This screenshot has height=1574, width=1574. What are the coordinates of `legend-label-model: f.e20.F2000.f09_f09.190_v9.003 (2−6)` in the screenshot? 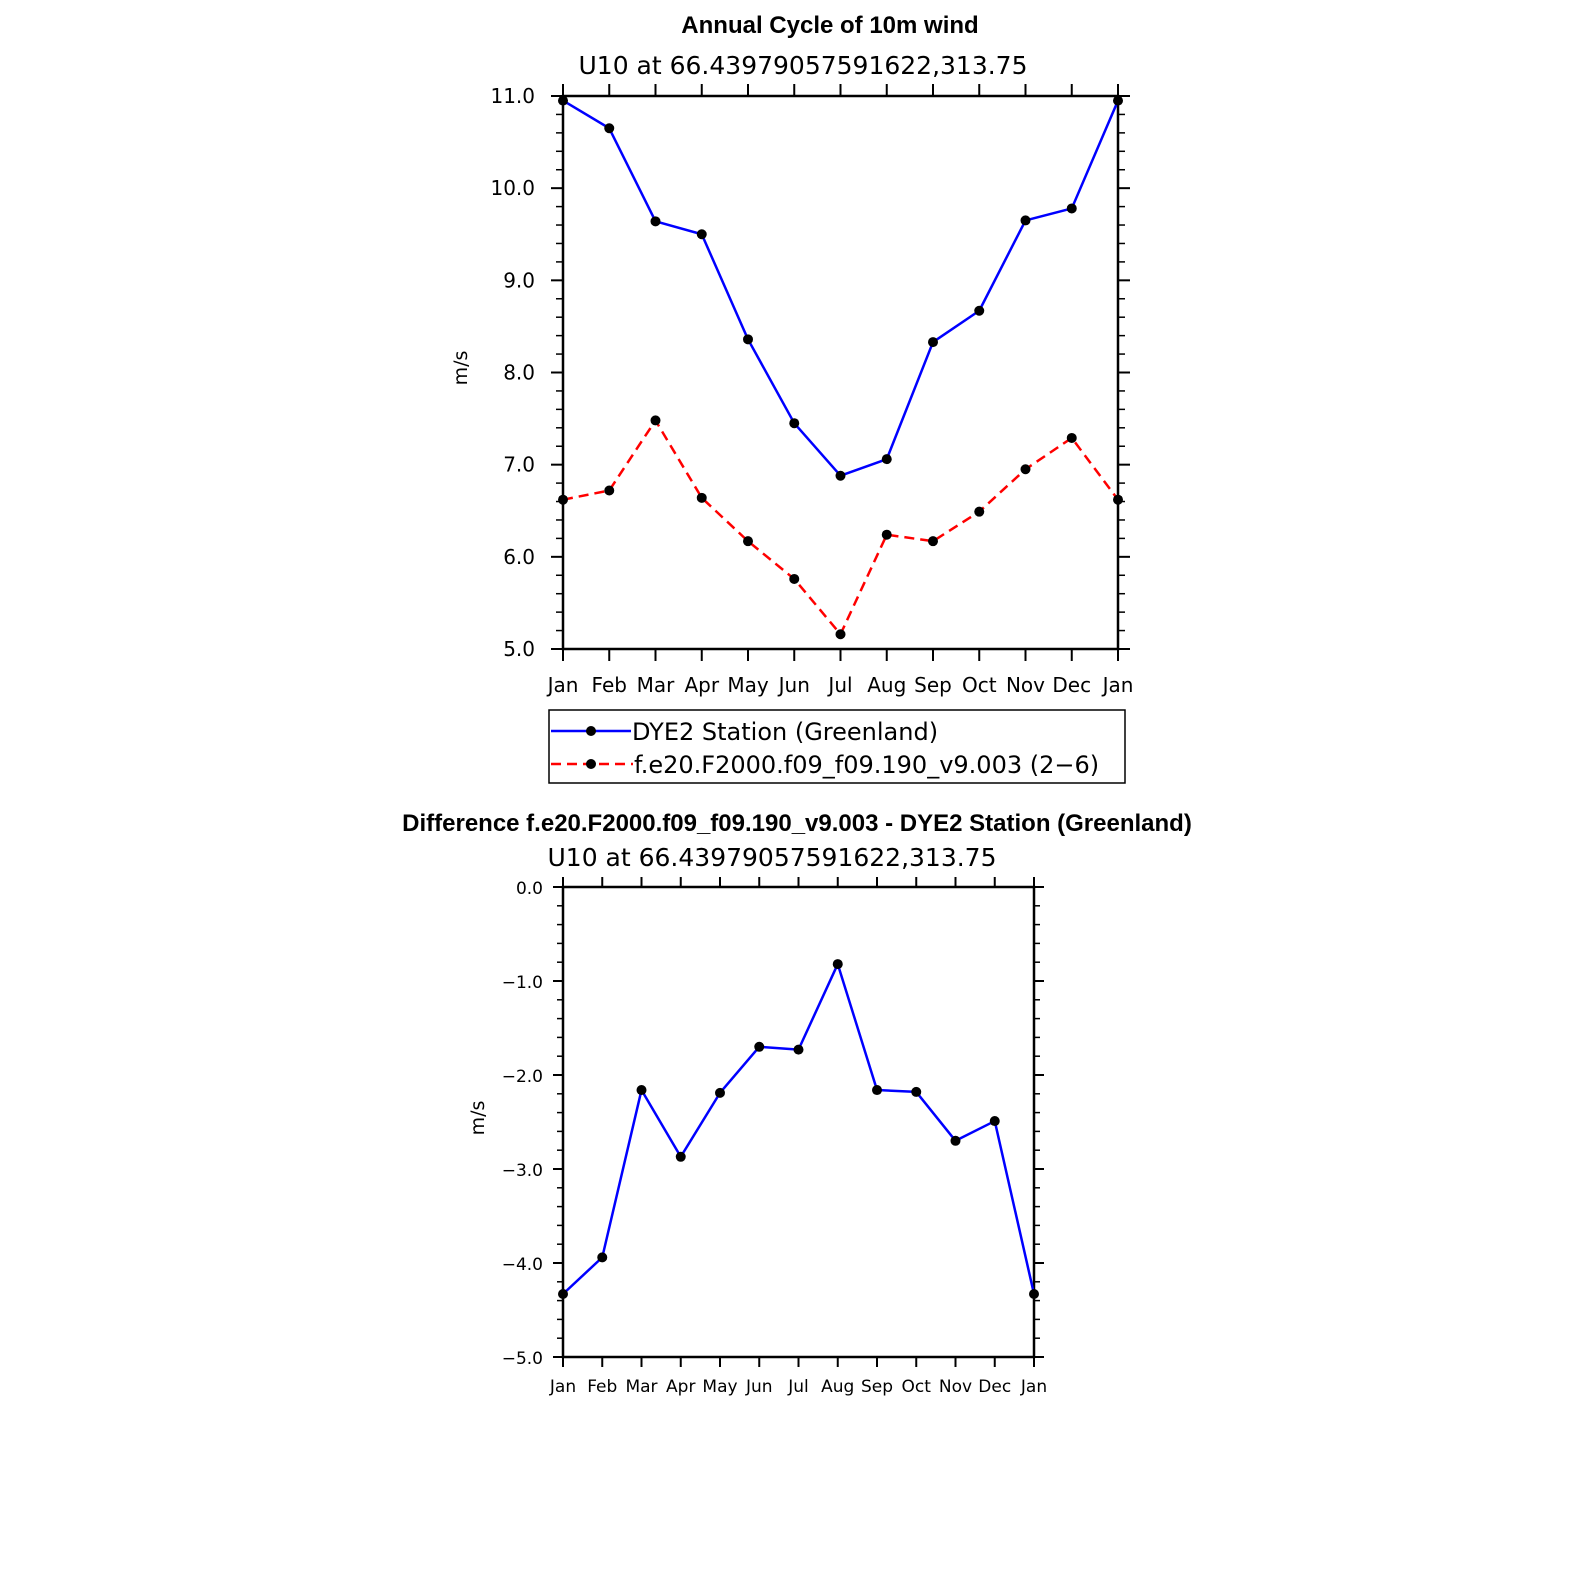 It's located at (866, 765).